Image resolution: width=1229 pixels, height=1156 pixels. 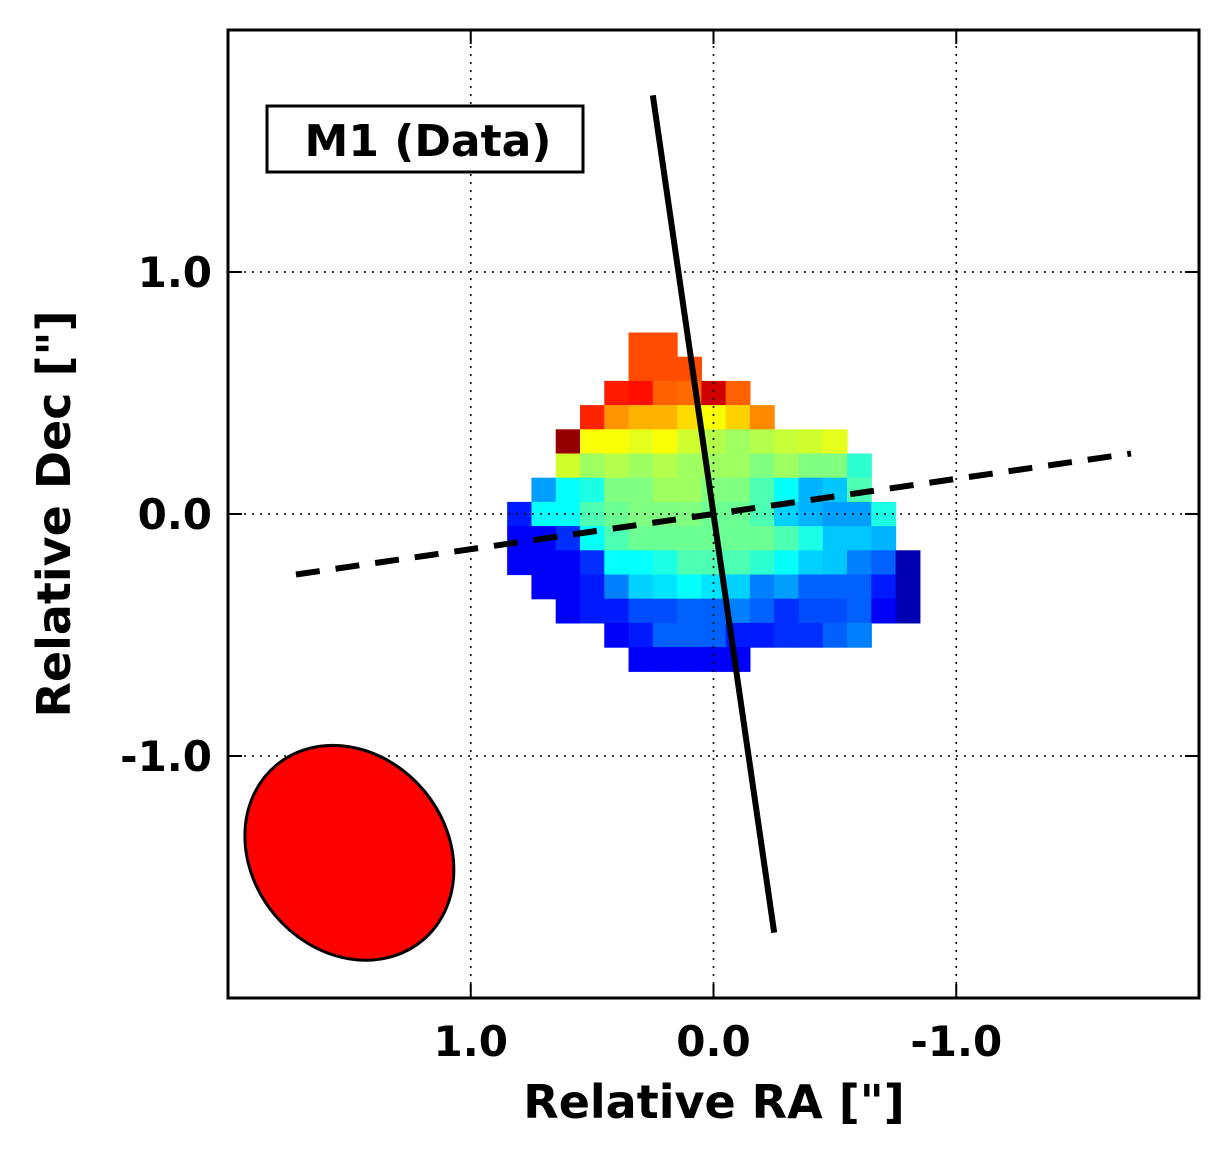 I want to click on panel-label: M1 (Data), so click(x=428, y=141).